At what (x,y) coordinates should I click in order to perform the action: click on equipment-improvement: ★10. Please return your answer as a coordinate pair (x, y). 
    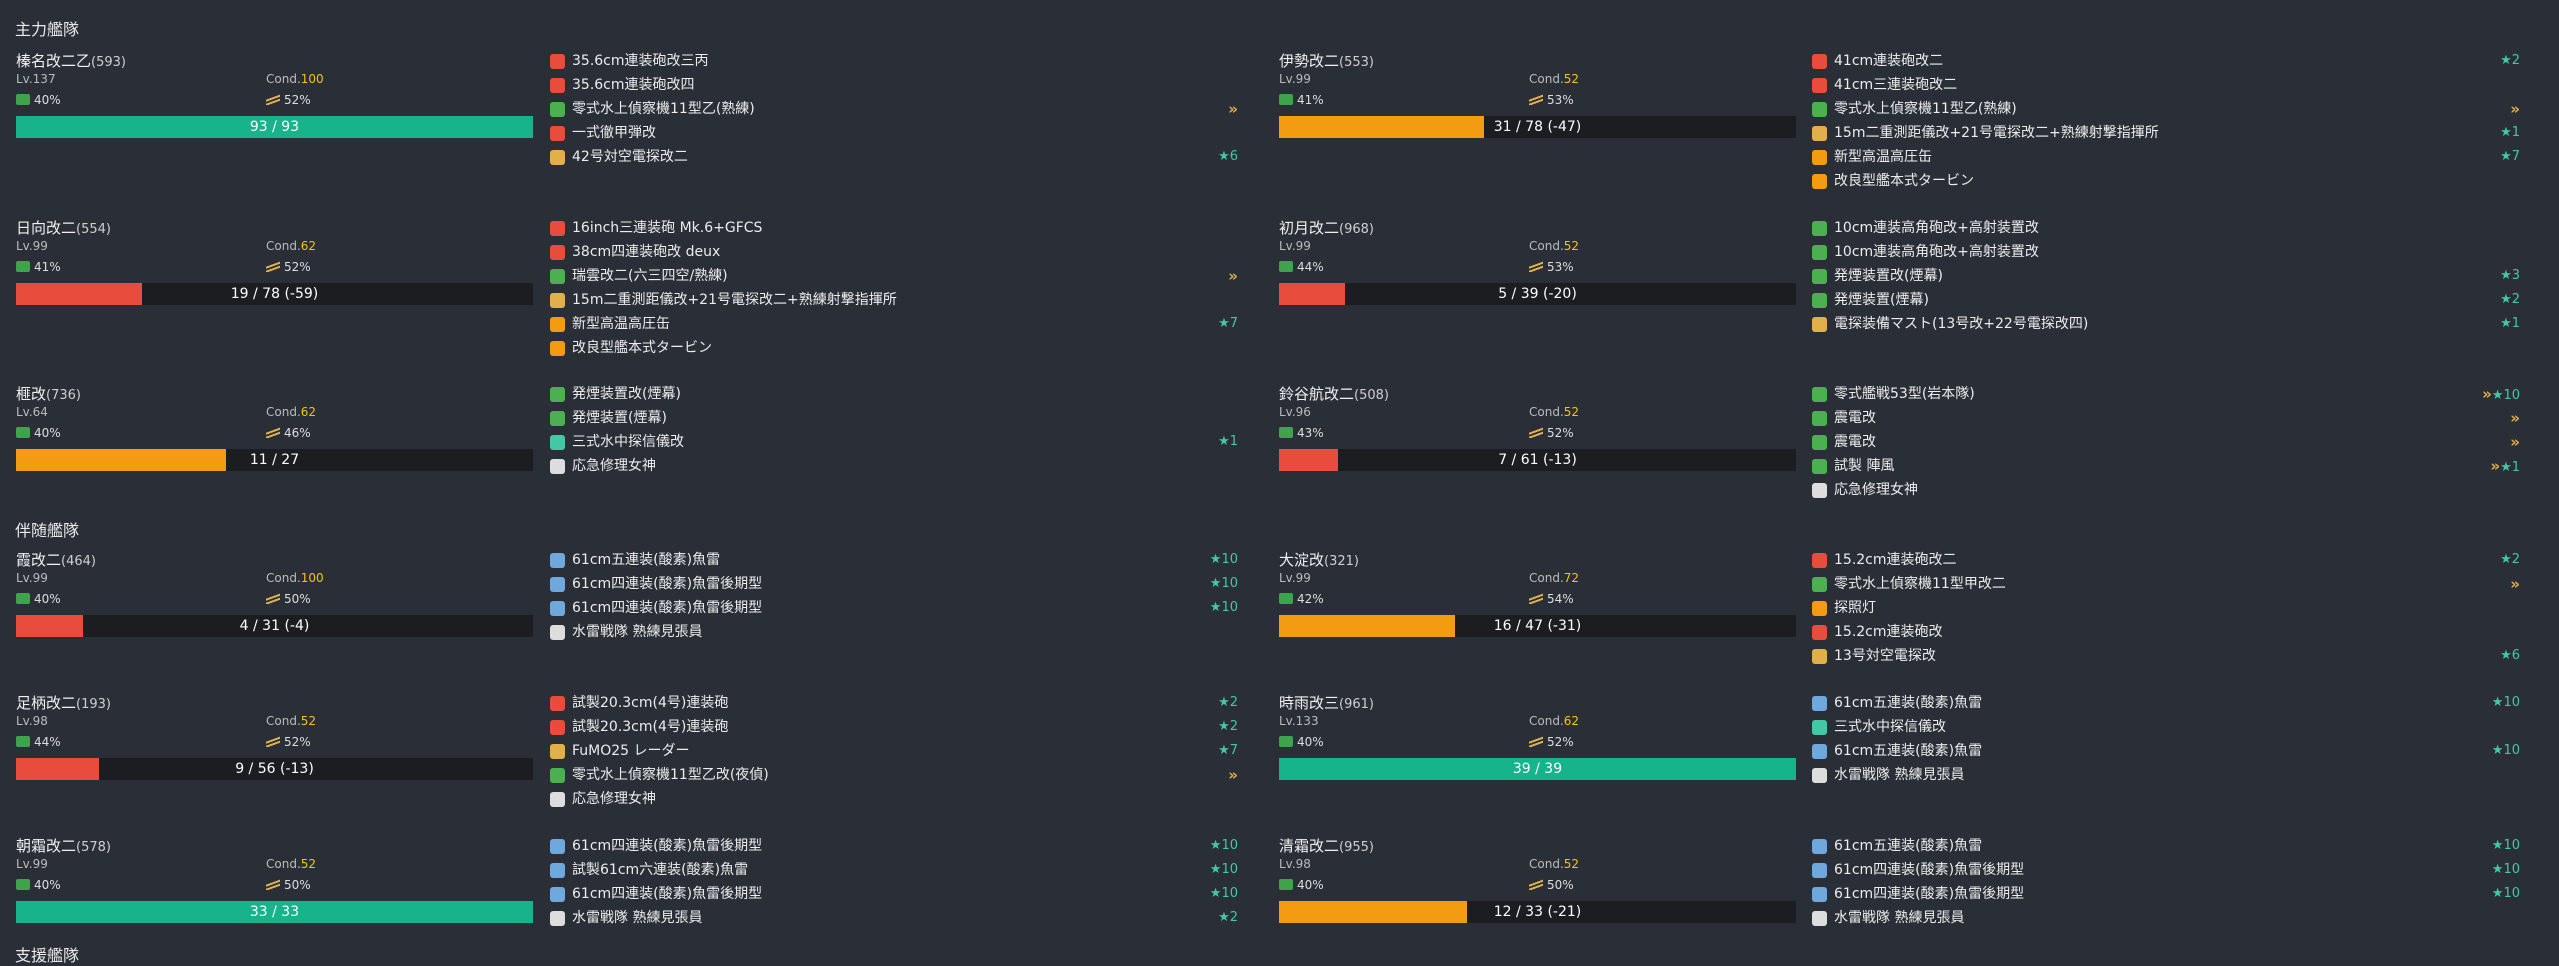
    Looking at the image, I should click on (1223, 869).